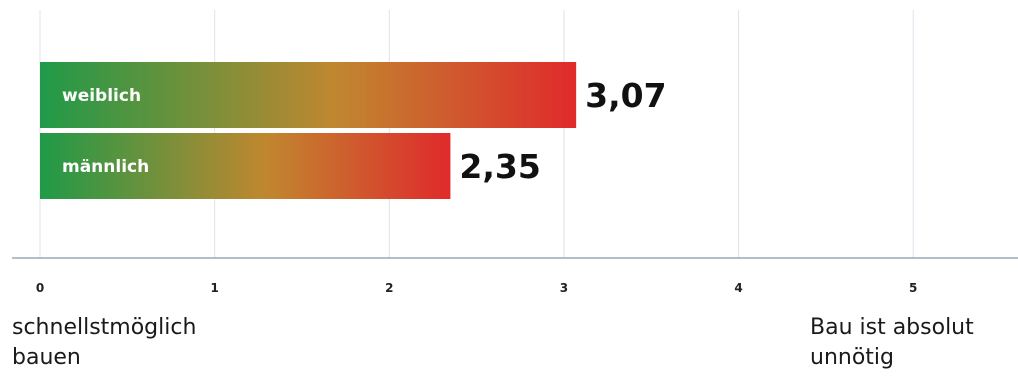 The image size is (1018, 385). Describe the element at coordinates (625, 95) in the screenshot. I see `value-label-0: 3,07` at that location.